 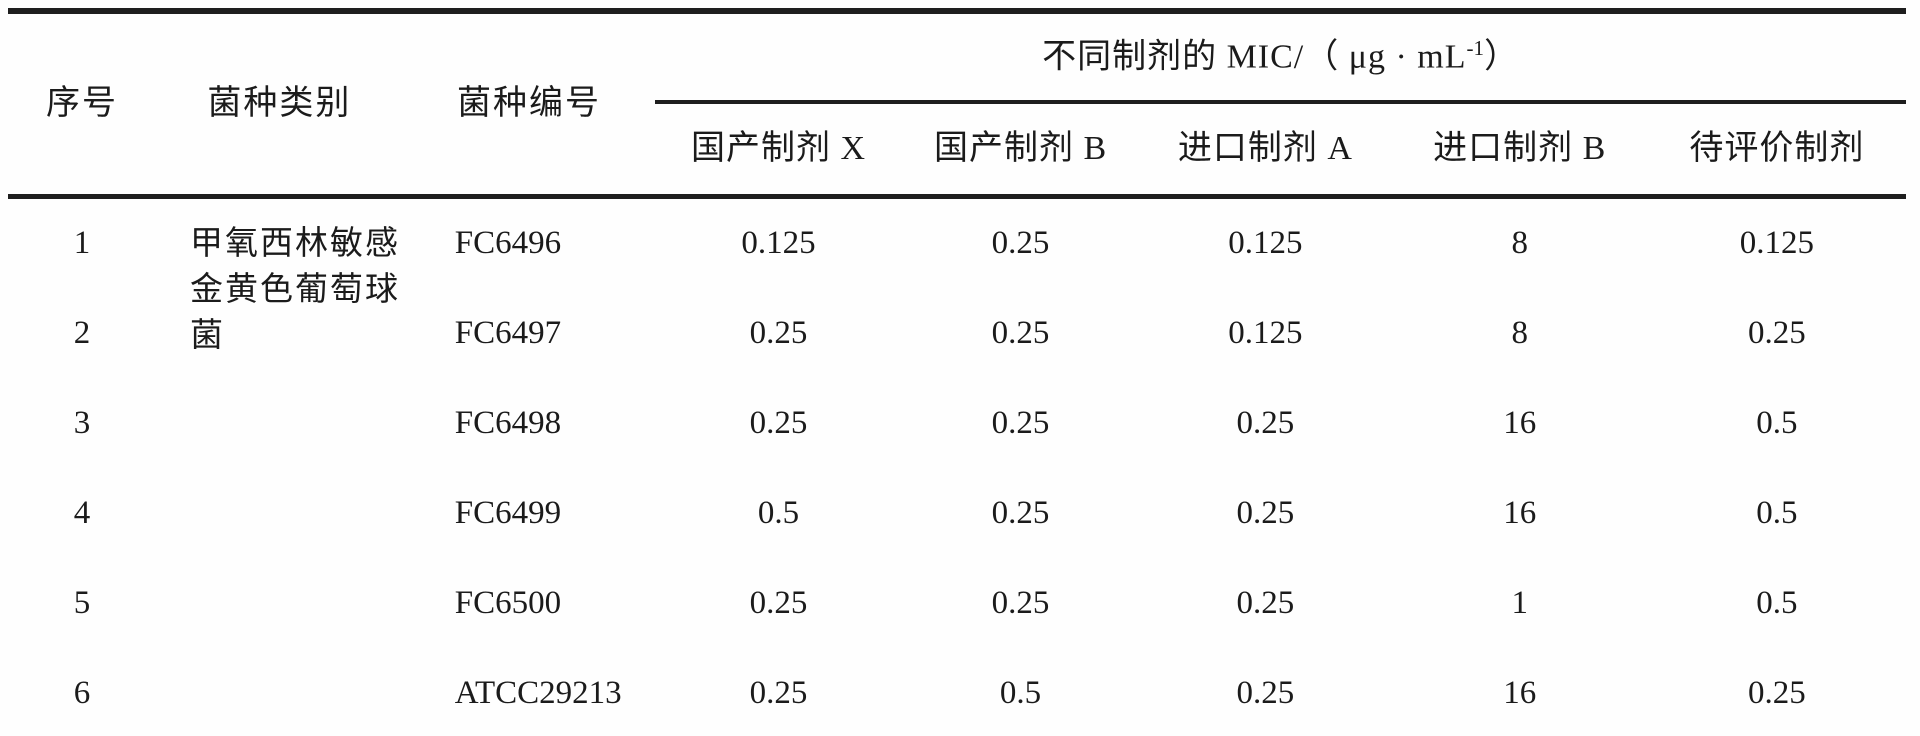 I want to click on strain-id-cell: FC6496, so click(x=508, y=243).